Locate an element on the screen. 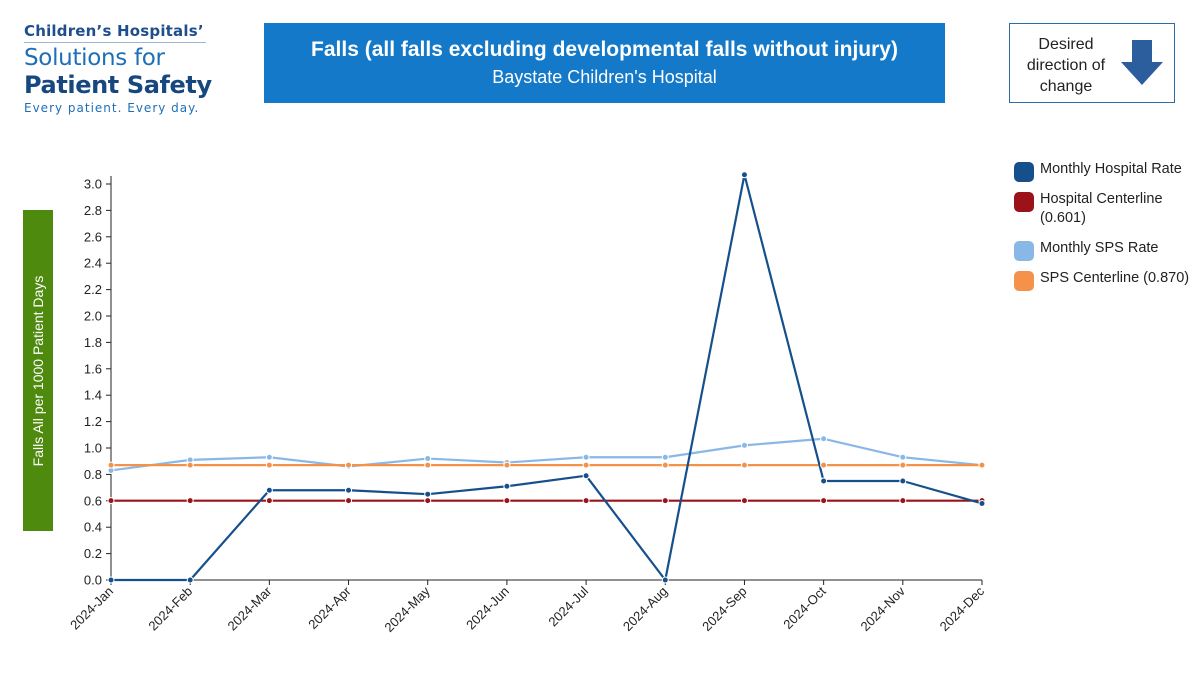 Image resolution: width=1200 pixels, height=676 pixels. x-tick-label: 2024-May is located at coordinates (407, 609).